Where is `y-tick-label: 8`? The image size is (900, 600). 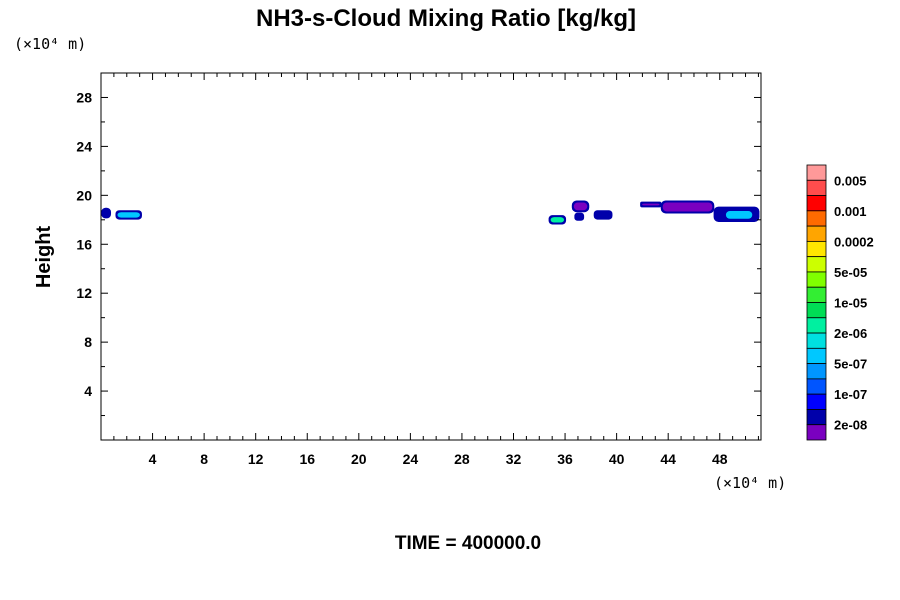
y-tick-label: 8 is located at coordinates (88, 342).